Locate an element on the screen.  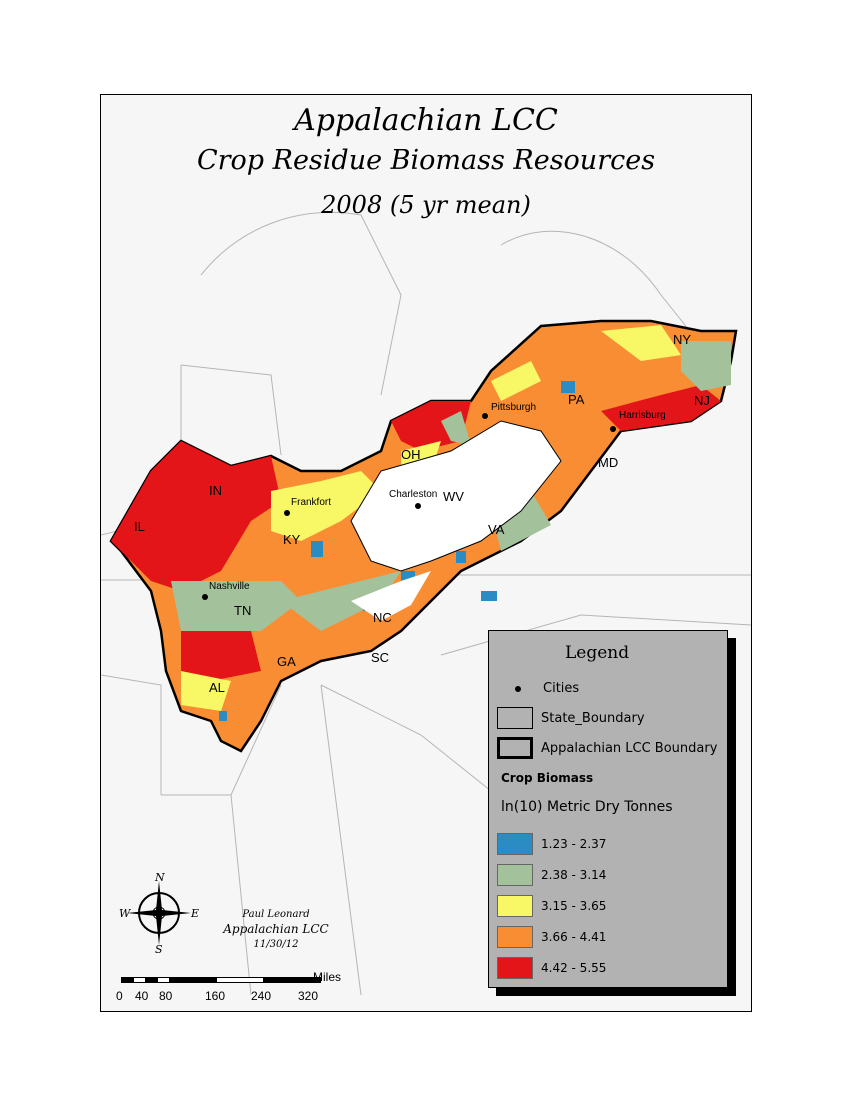
class-label: 3.15 - 3.65 is located at coordinates (574, 906).